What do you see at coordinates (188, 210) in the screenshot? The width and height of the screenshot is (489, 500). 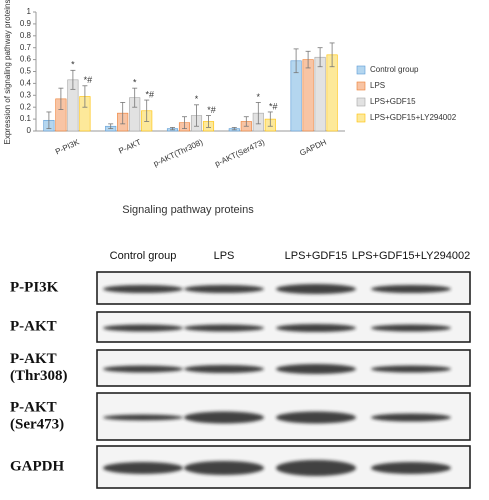 I see `x-axis-label: Signaling pathway proteins` at bounding box center [188, 210].